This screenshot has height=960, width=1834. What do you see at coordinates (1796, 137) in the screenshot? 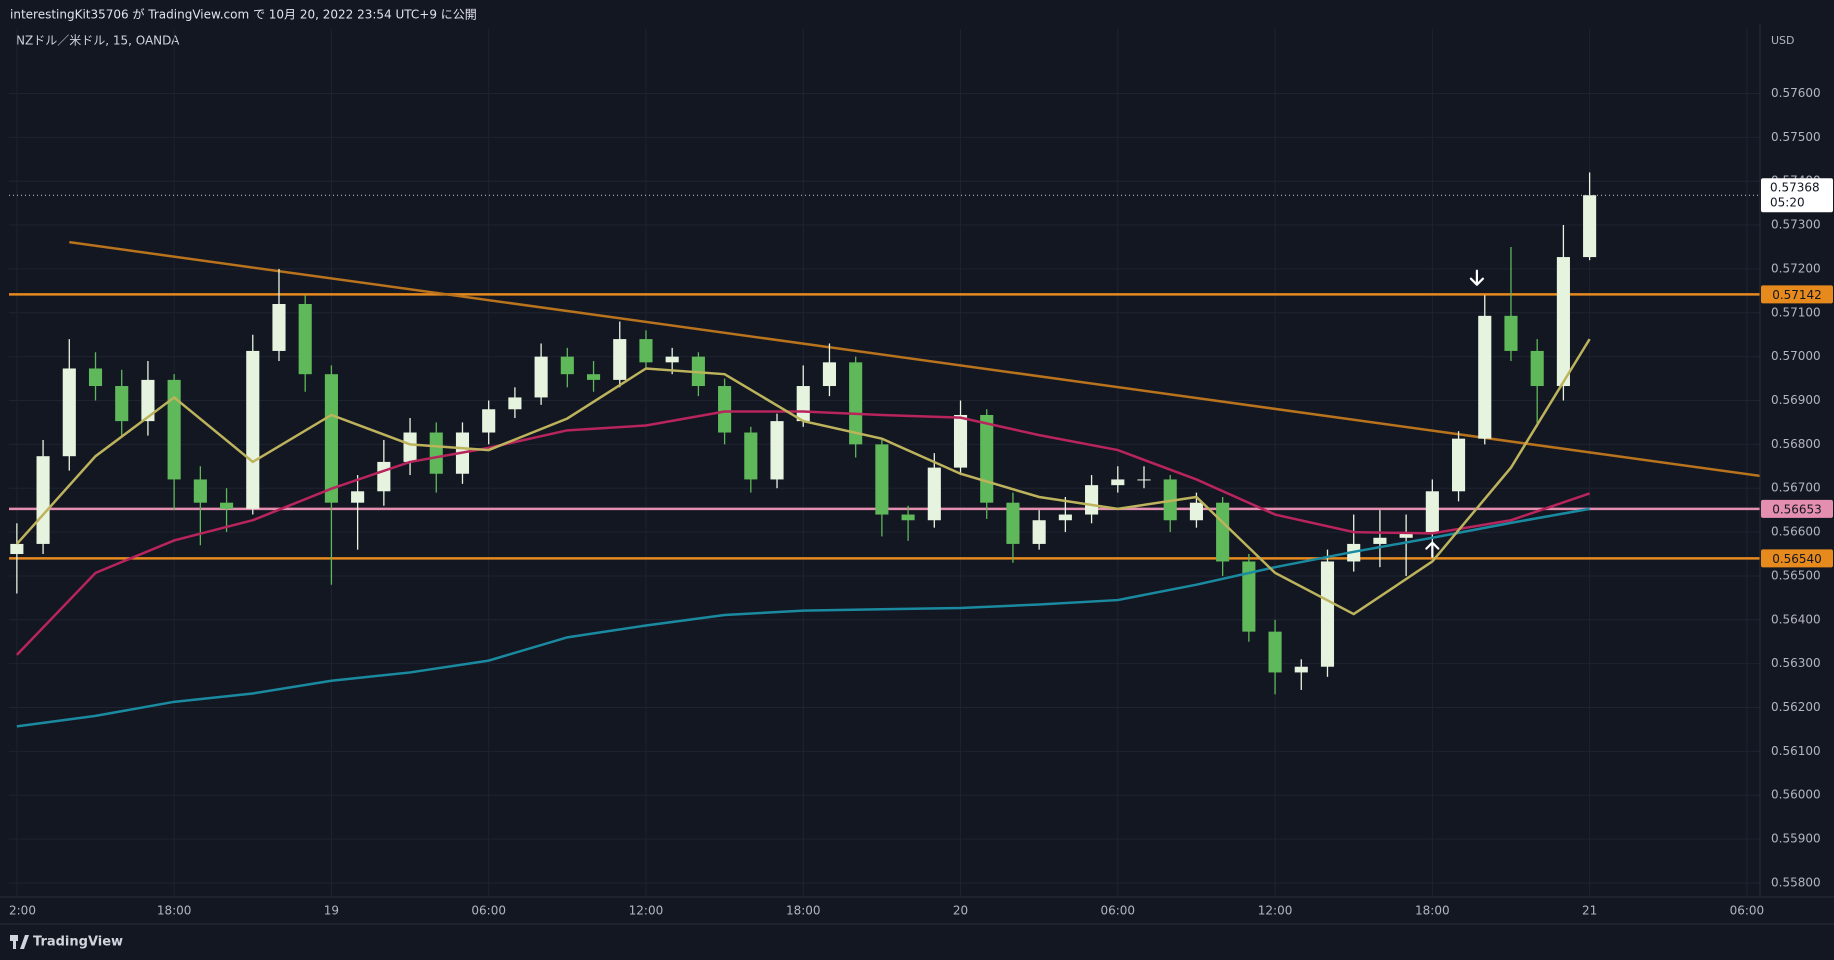
I see `y-tick-label: 0.57500` at bounding box center [1796, 137].